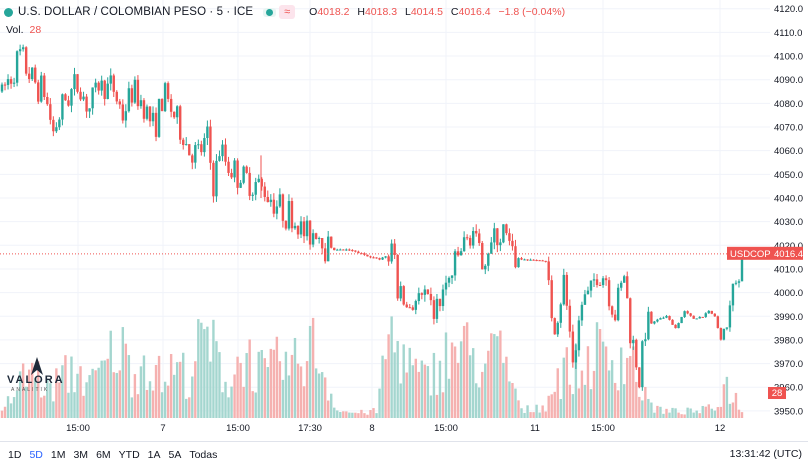 This screenshot has width=808, height=468. What do you see at coordinates (381, 12) in the screenshot?
I see `high-value: 4018.3` at bounding box center [381, 12].